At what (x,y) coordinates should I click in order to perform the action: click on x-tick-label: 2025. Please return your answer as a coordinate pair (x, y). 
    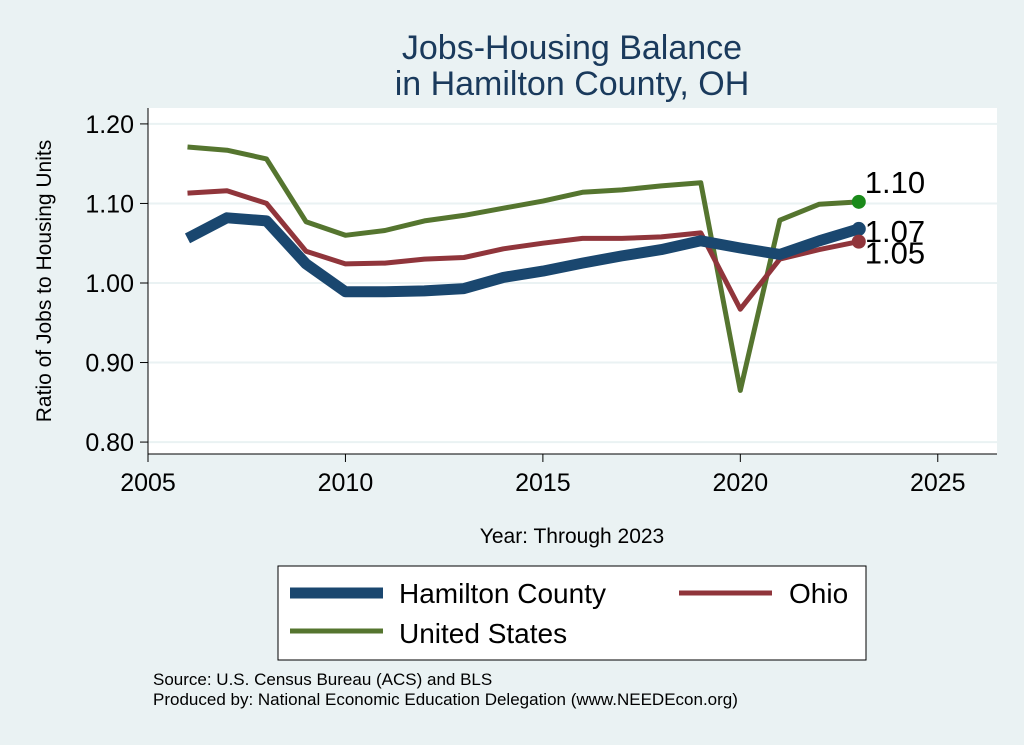
    Looking at the image, I should click on (938, 483).